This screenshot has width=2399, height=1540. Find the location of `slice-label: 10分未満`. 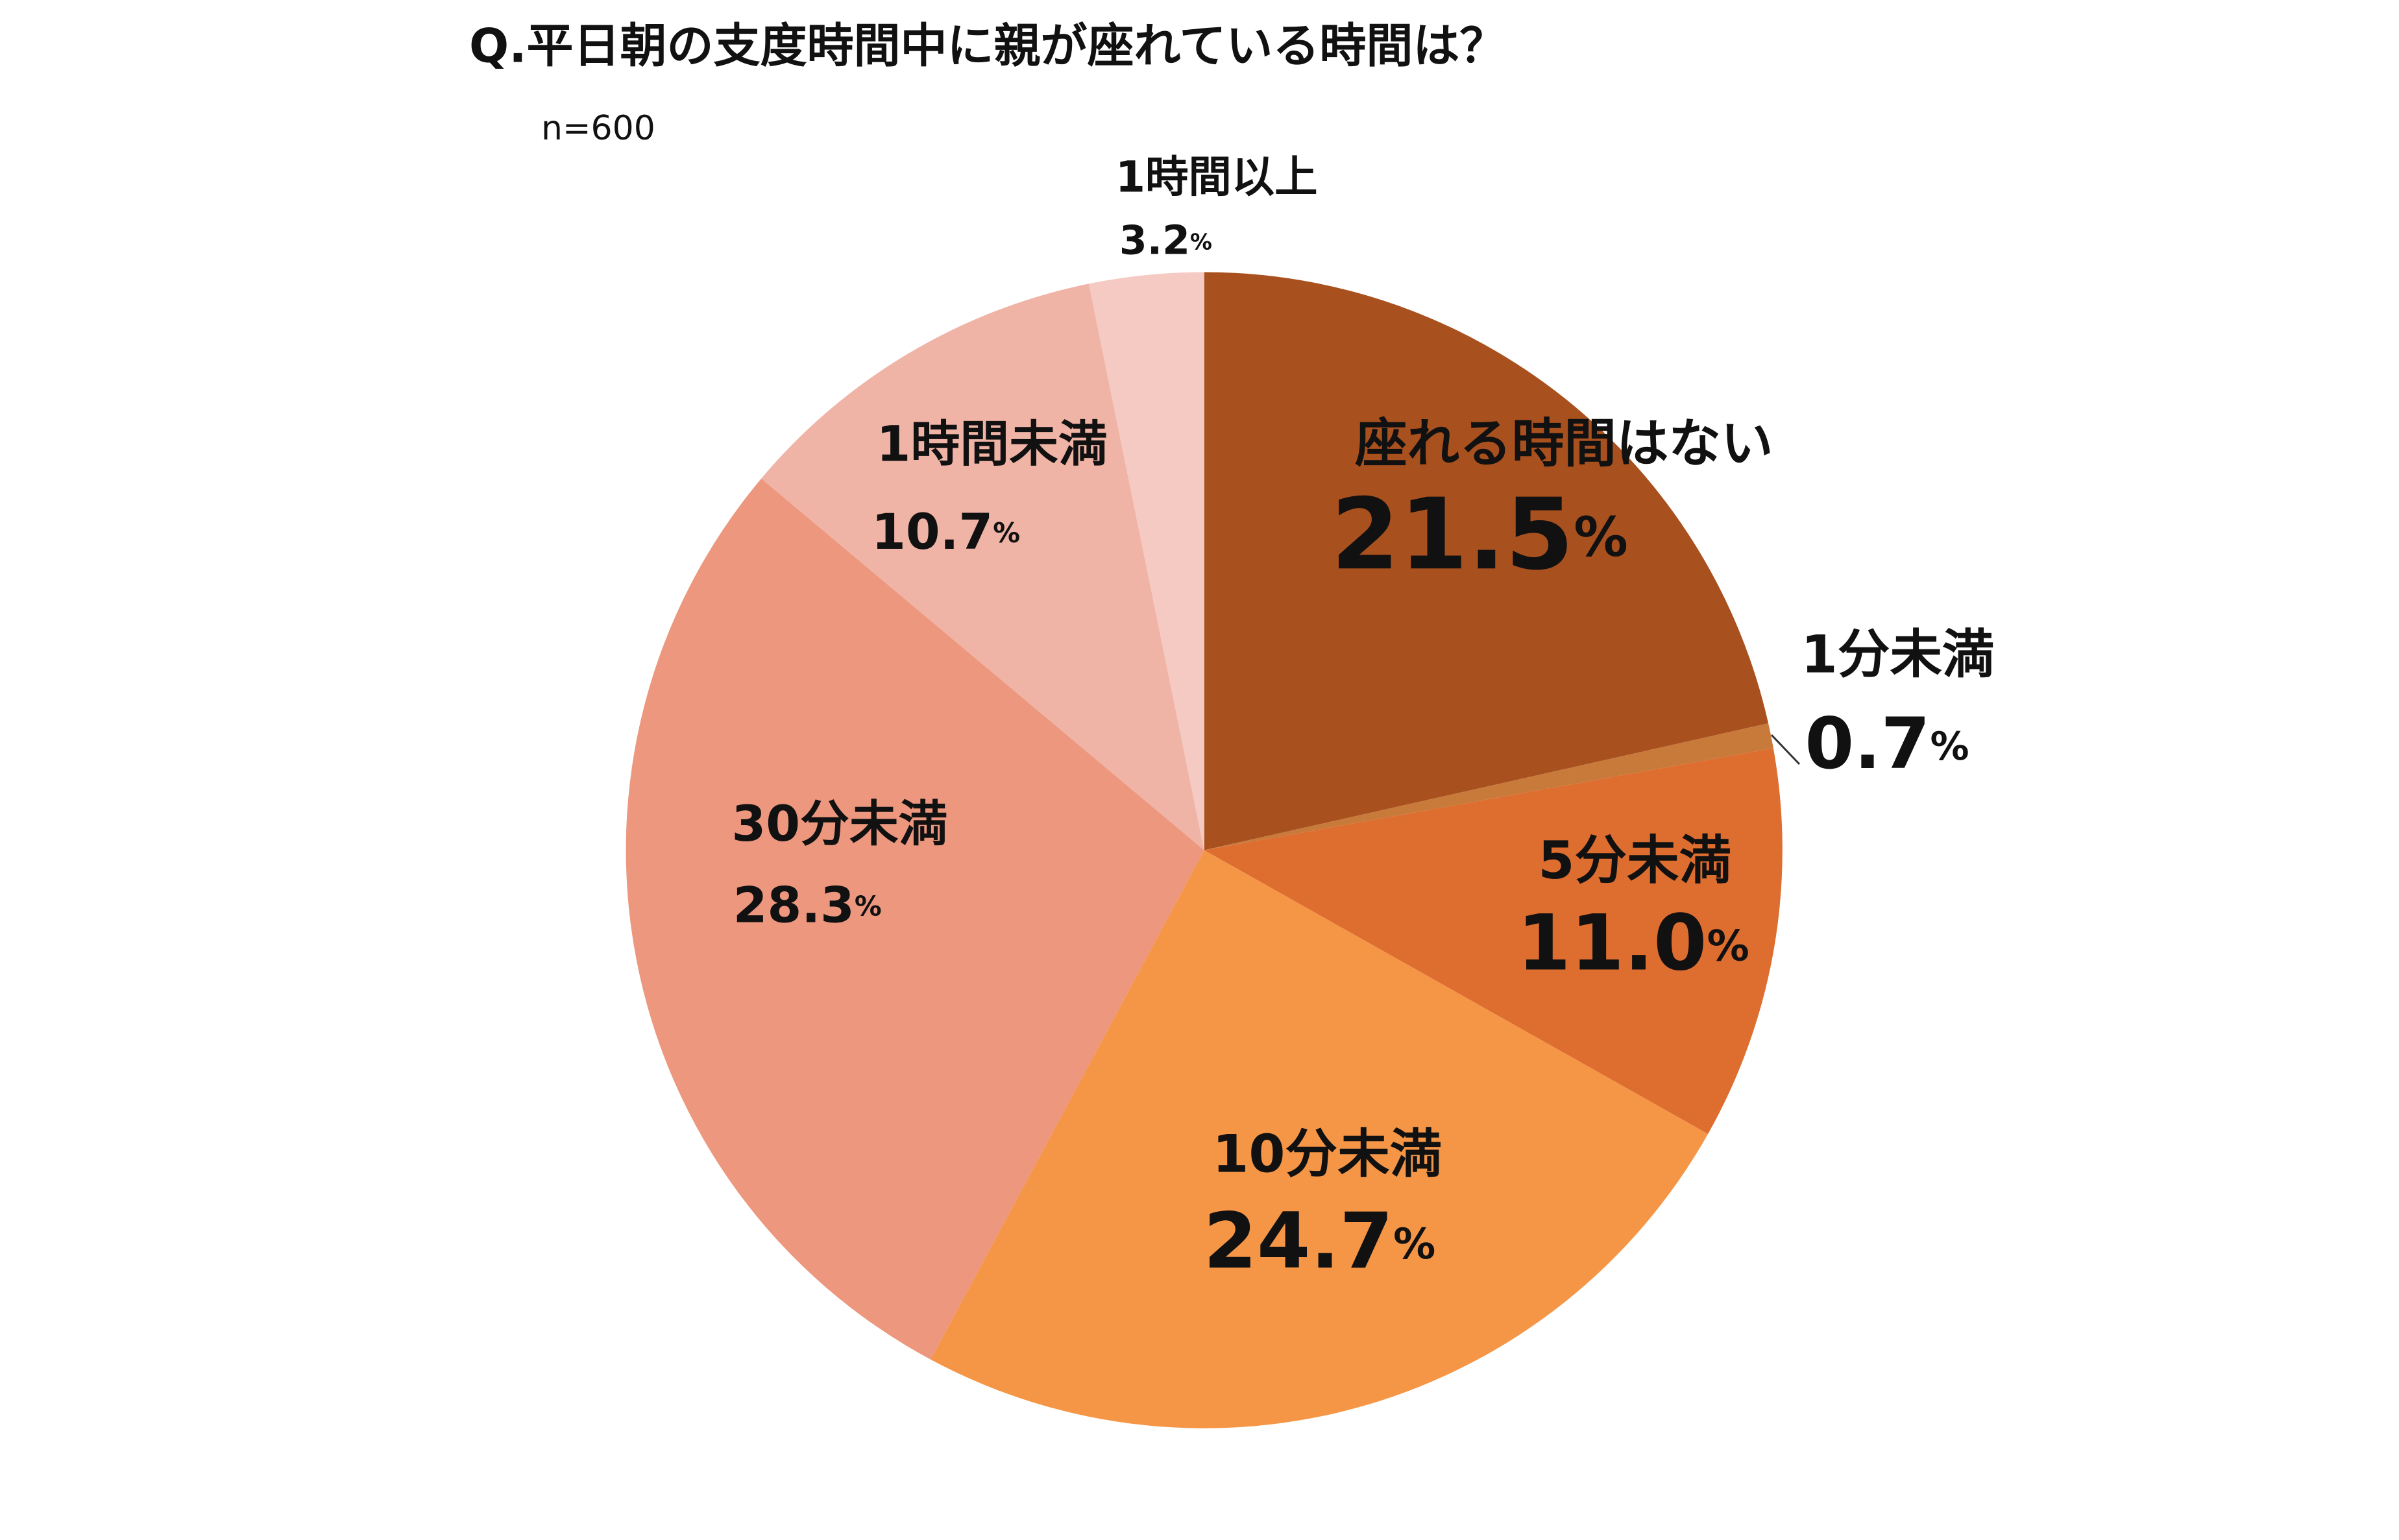

slice-label: 10分未満 is located at coordinates (1327, 1154).